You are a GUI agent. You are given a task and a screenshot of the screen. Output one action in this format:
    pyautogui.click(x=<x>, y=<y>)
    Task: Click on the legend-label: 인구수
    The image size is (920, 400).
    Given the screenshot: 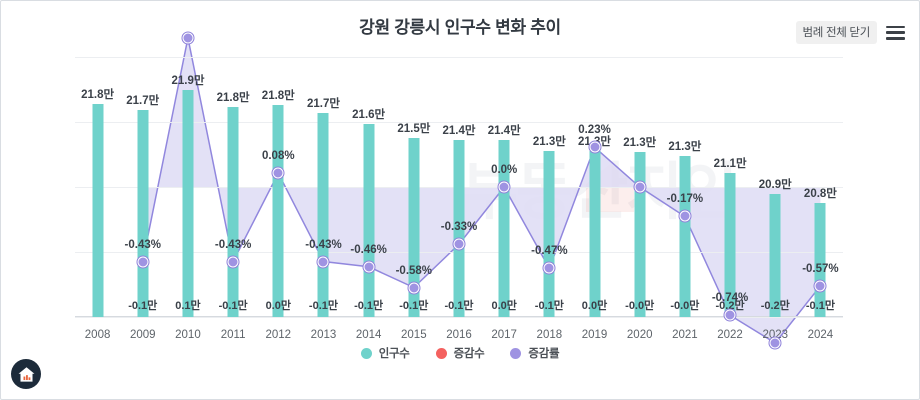 What is the action you would take?
    pyautogui.click(x=394, y=354)
    